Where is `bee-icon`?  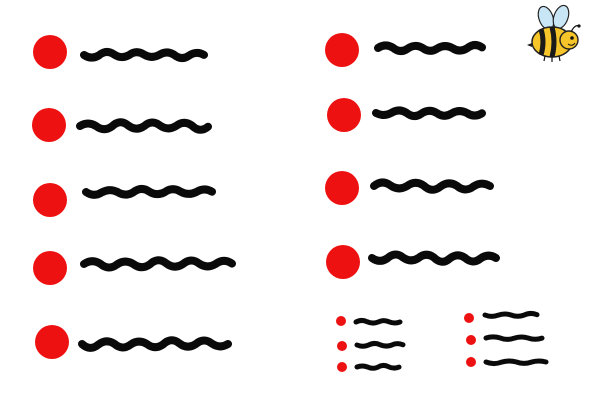
bee-icon is located at coordinates (554, 33).